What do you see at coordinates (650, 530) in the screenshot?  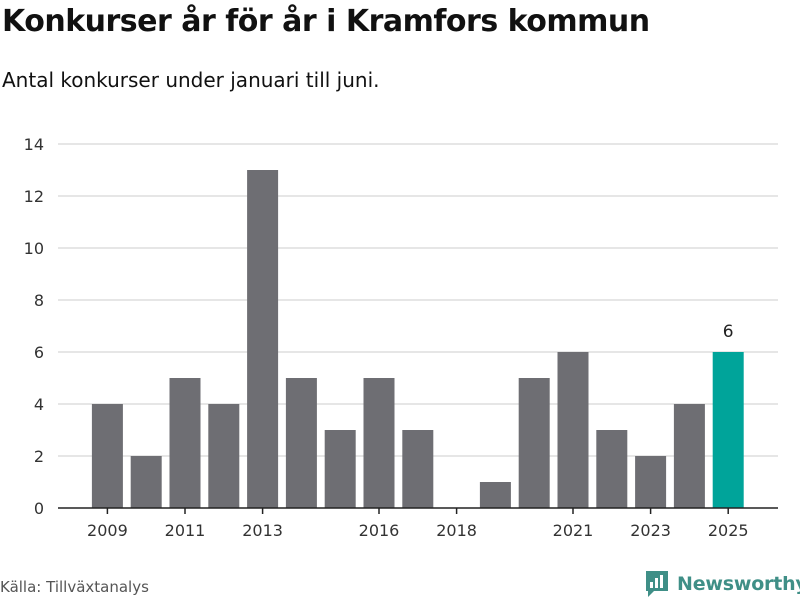 I see `x-tick-label: 2023` at bounding box center [650, 530].